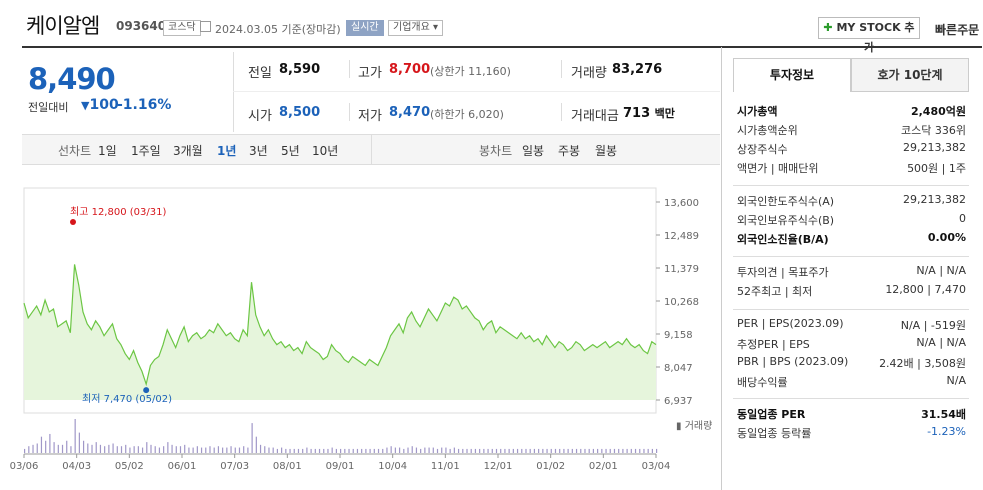 This screenshot has height=490, width=983. I want to click on quick-order-link: 빠른주문, so click(957, 30).